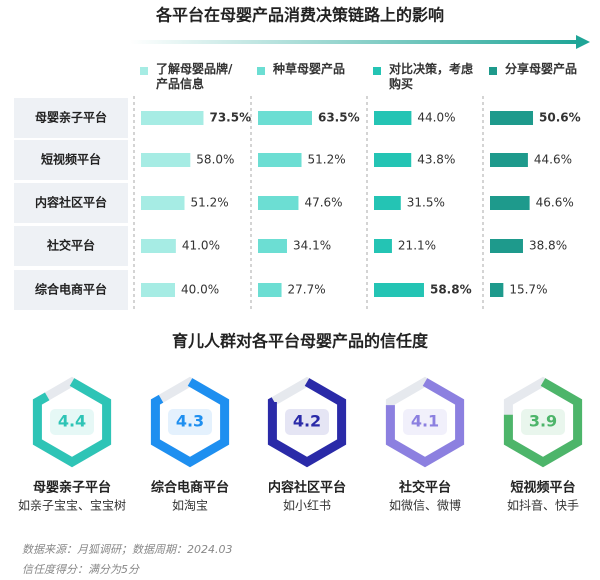 The width and height of the screenshot is (600, 580). I want to click on row-label: 短视频平台, so click(71, 159).